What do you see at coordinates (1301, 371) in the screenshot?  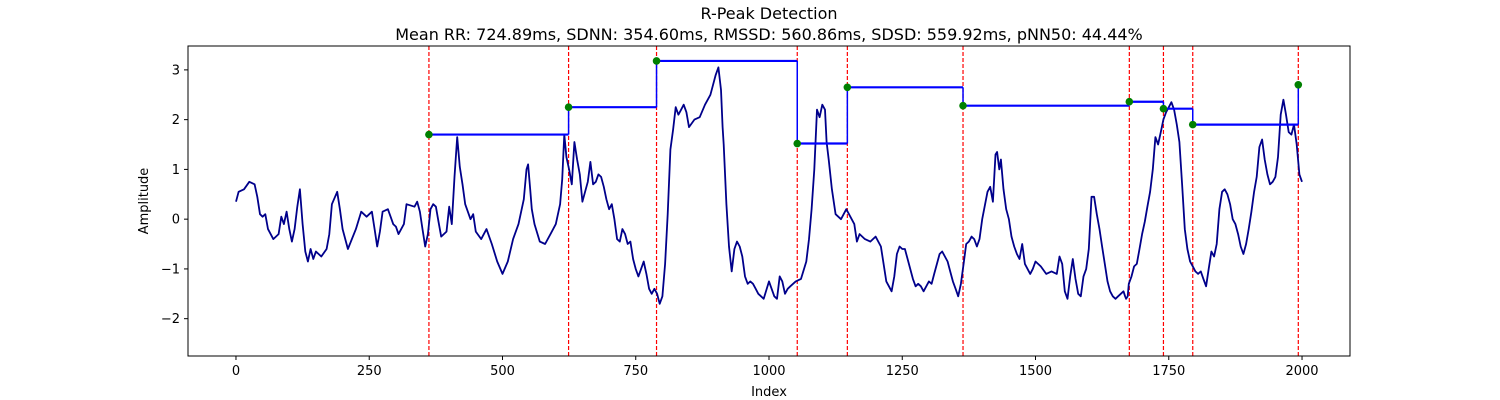 I see `x-tick-label: 2000` at bounding box center [1301, 371].